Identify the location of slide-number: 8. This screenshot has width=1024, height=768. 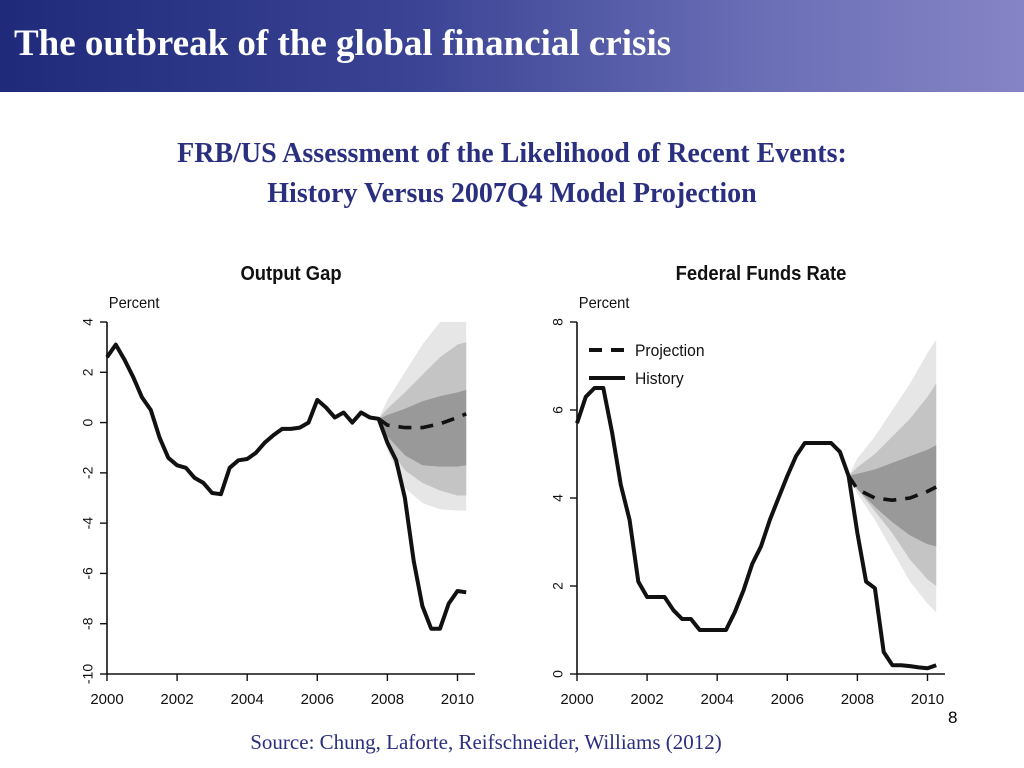
(953, 717).